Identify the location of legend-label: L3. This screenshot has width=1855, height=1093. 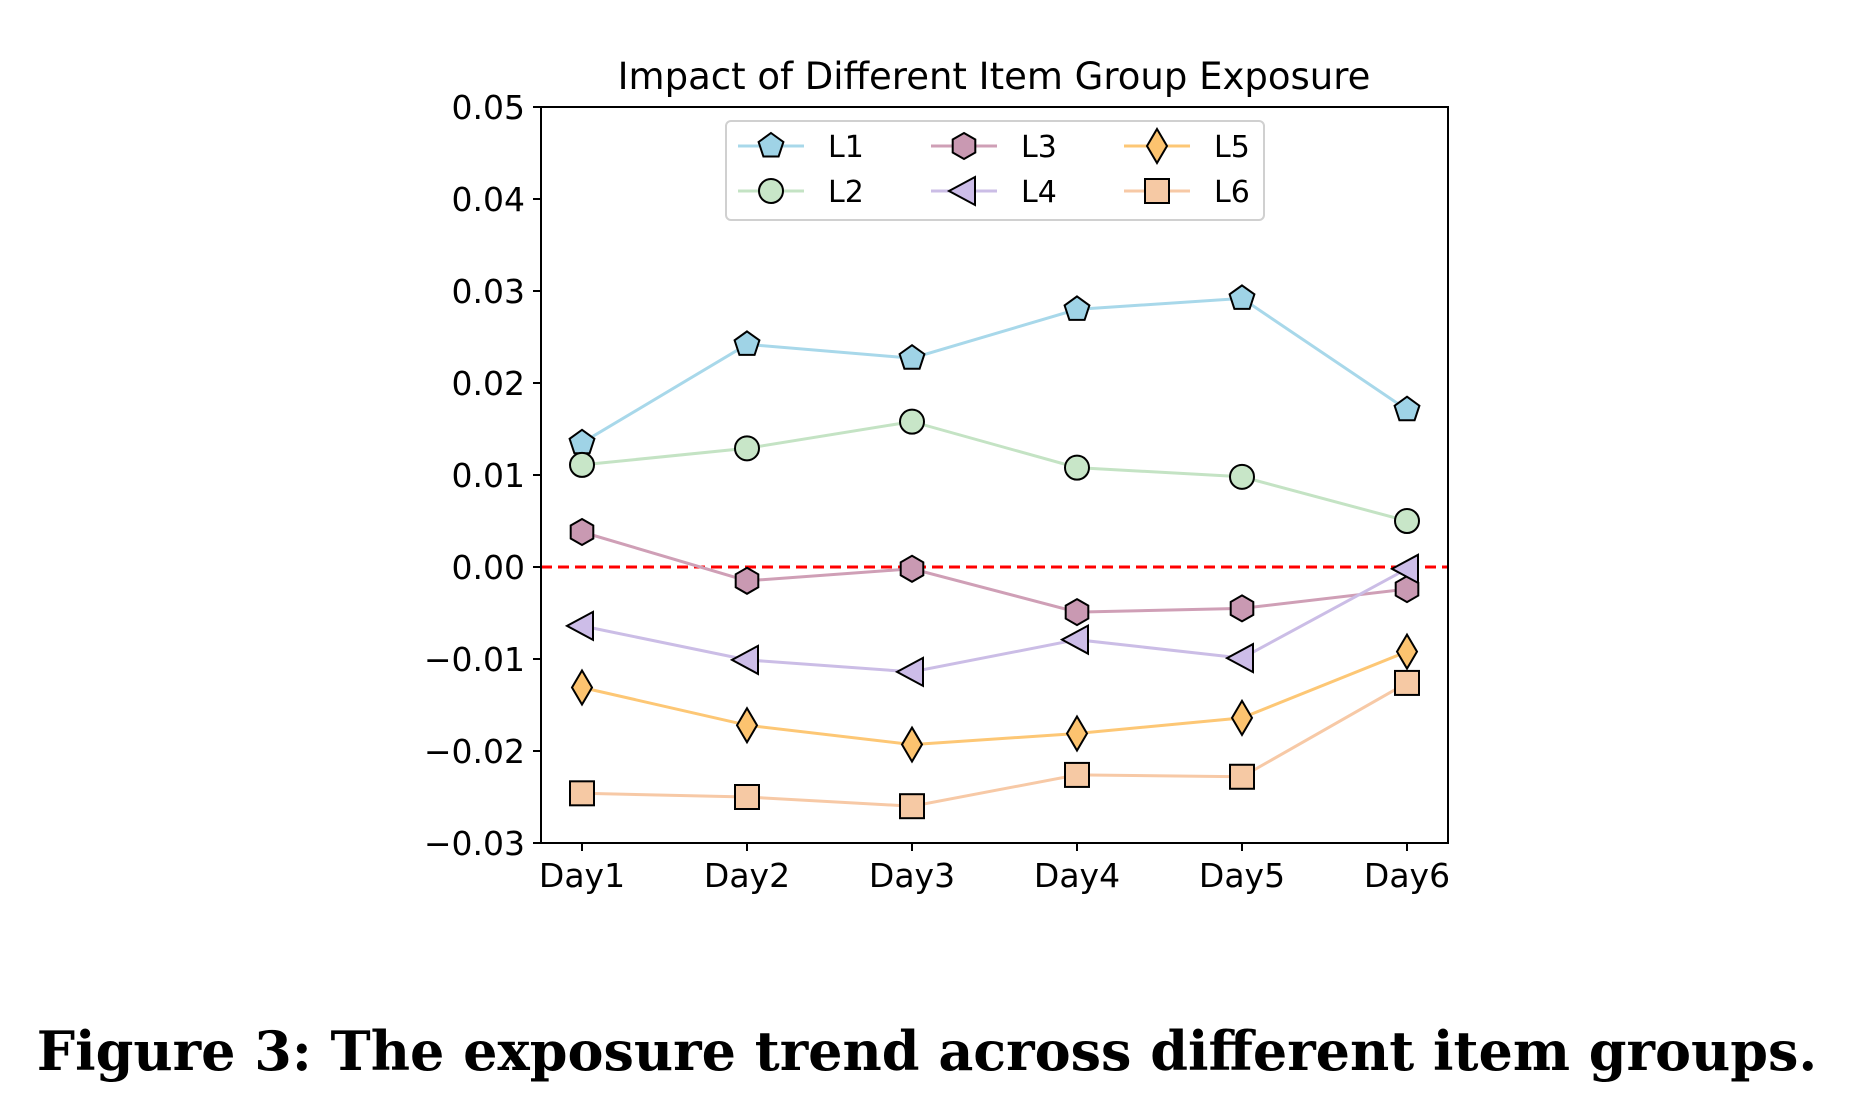
(1039, 147).